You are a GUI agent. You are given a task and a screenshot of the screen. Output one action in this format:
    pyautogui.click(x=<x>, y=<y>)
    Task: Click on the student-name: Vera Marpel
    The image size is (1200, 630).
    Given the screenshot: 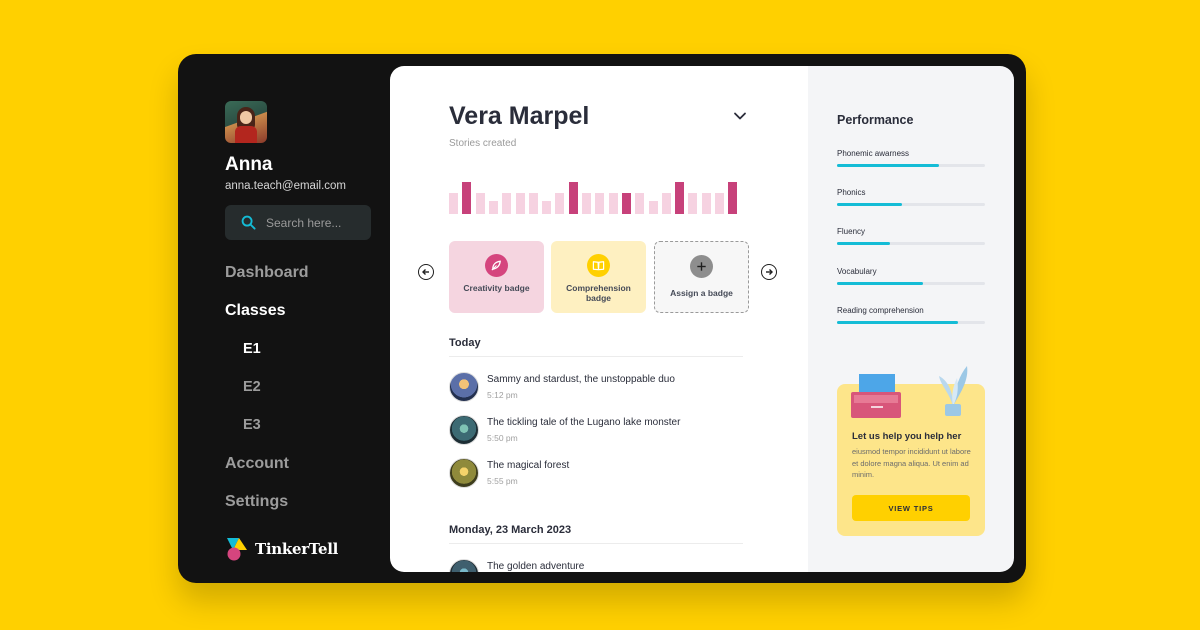 What is the action you would take?
    pyautogui.click(x=519, y=116)
    